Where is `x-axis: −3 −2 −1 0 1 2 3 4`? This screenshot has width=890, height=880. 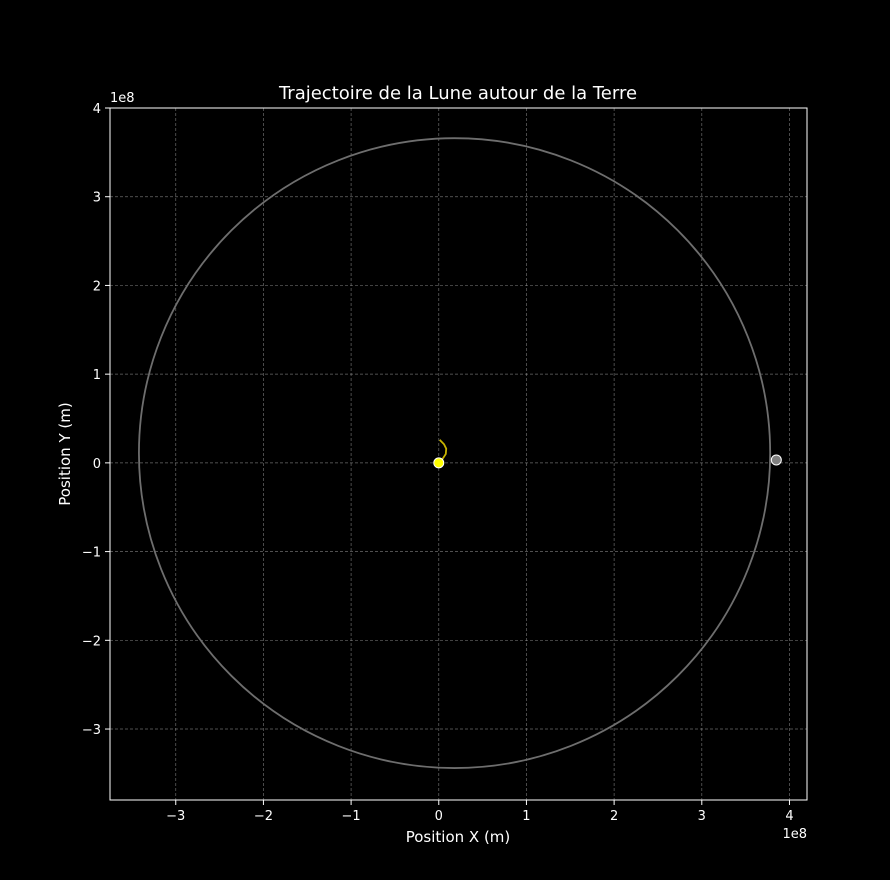
x-axis: −3 −2 −1 0 1 2 3 4 is located at coordinates (480, 812).